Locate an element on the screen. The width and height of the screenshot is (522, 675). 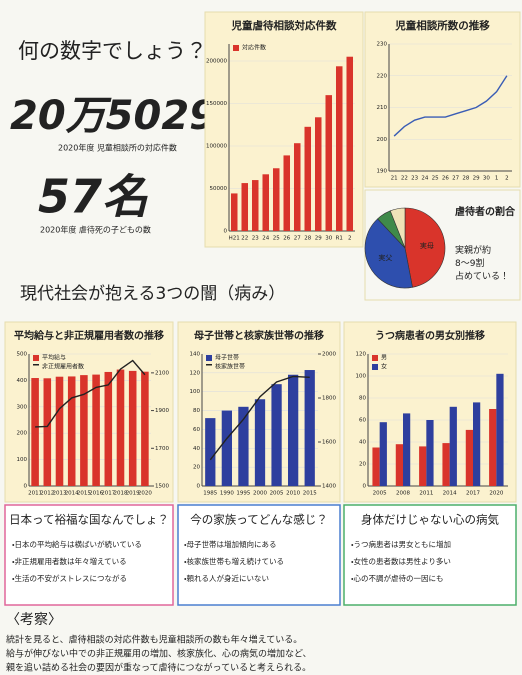
y-tick-label: 230 is located at coordinates (382, 45).